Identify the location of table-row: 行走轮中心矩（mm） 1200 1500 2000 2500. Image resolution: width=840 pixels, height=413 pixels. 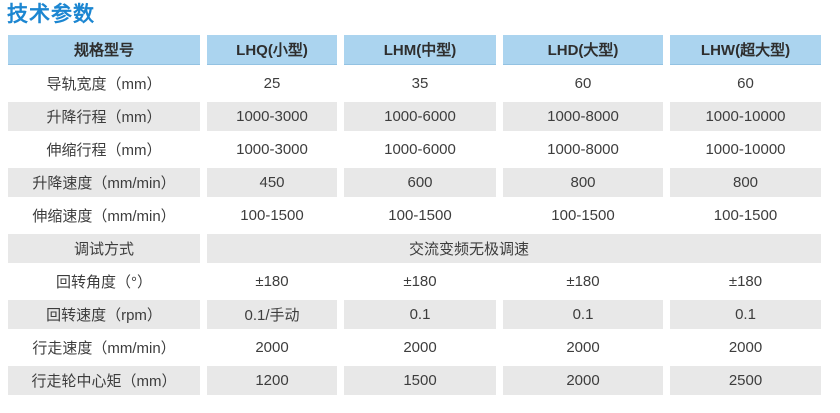
(414, 380).